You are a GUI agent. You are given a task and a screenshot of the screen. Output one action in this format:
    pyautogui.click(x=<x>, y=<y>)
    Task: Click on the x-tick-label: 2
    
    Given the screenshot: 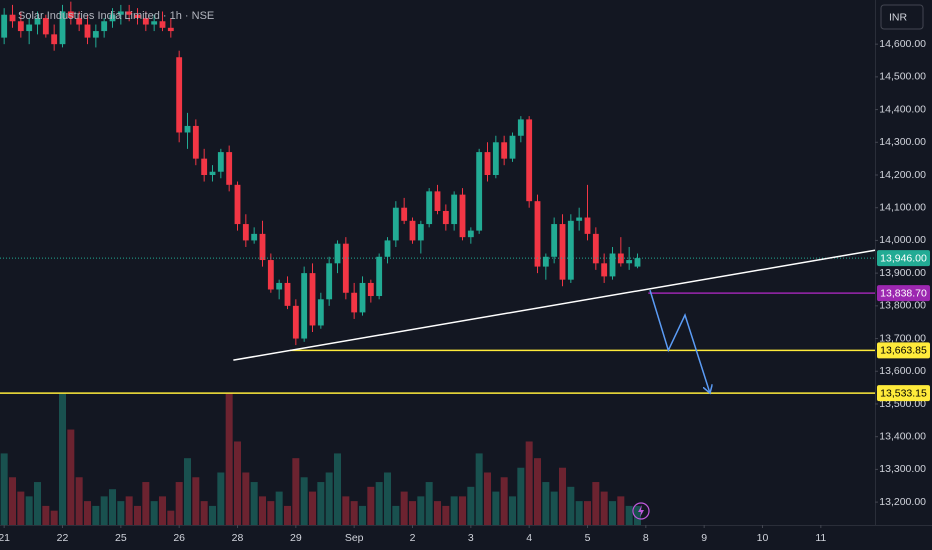 What is the action you would take?
    pyautogui.click(x=413, y=538)
    